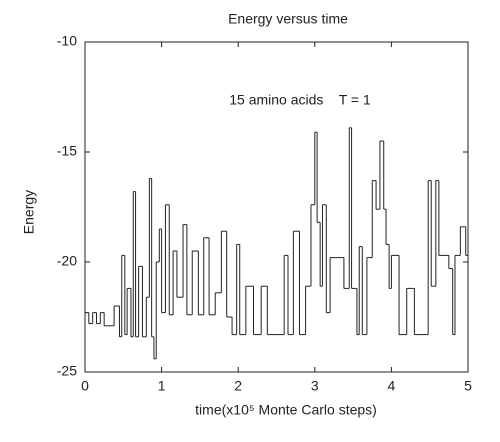 The image size is (500, 442). I want to click on x-tick-label: 3, so click(315, 386).